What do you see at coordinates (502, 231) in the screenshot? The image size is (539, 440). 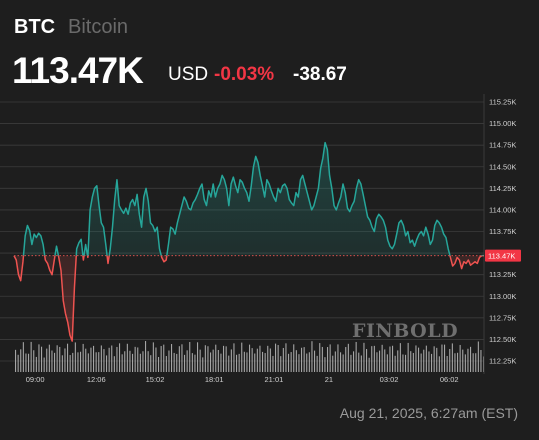 I see `y-tick-label: 113.75K` at bounding box center [502, 231].